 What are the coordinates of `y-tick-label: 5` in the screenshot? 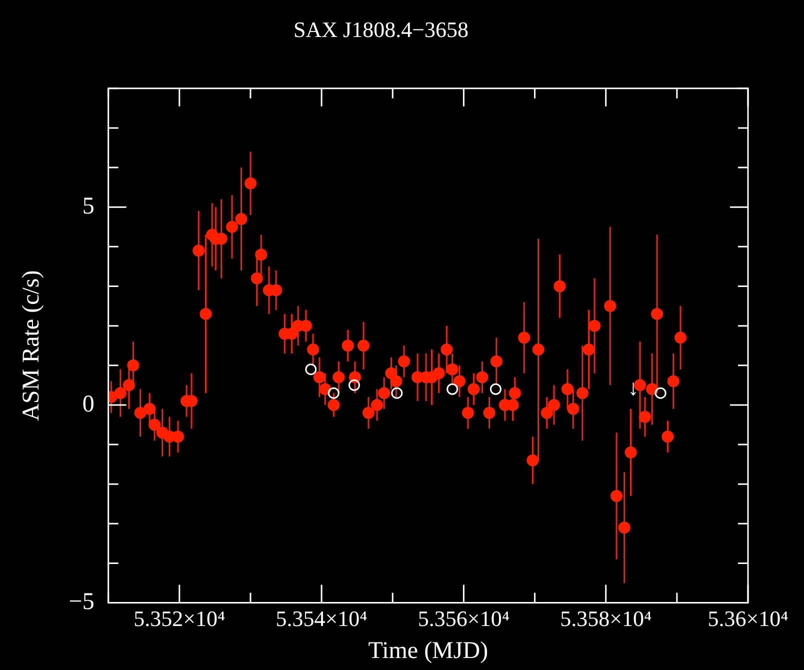 It's located at (88, 206).